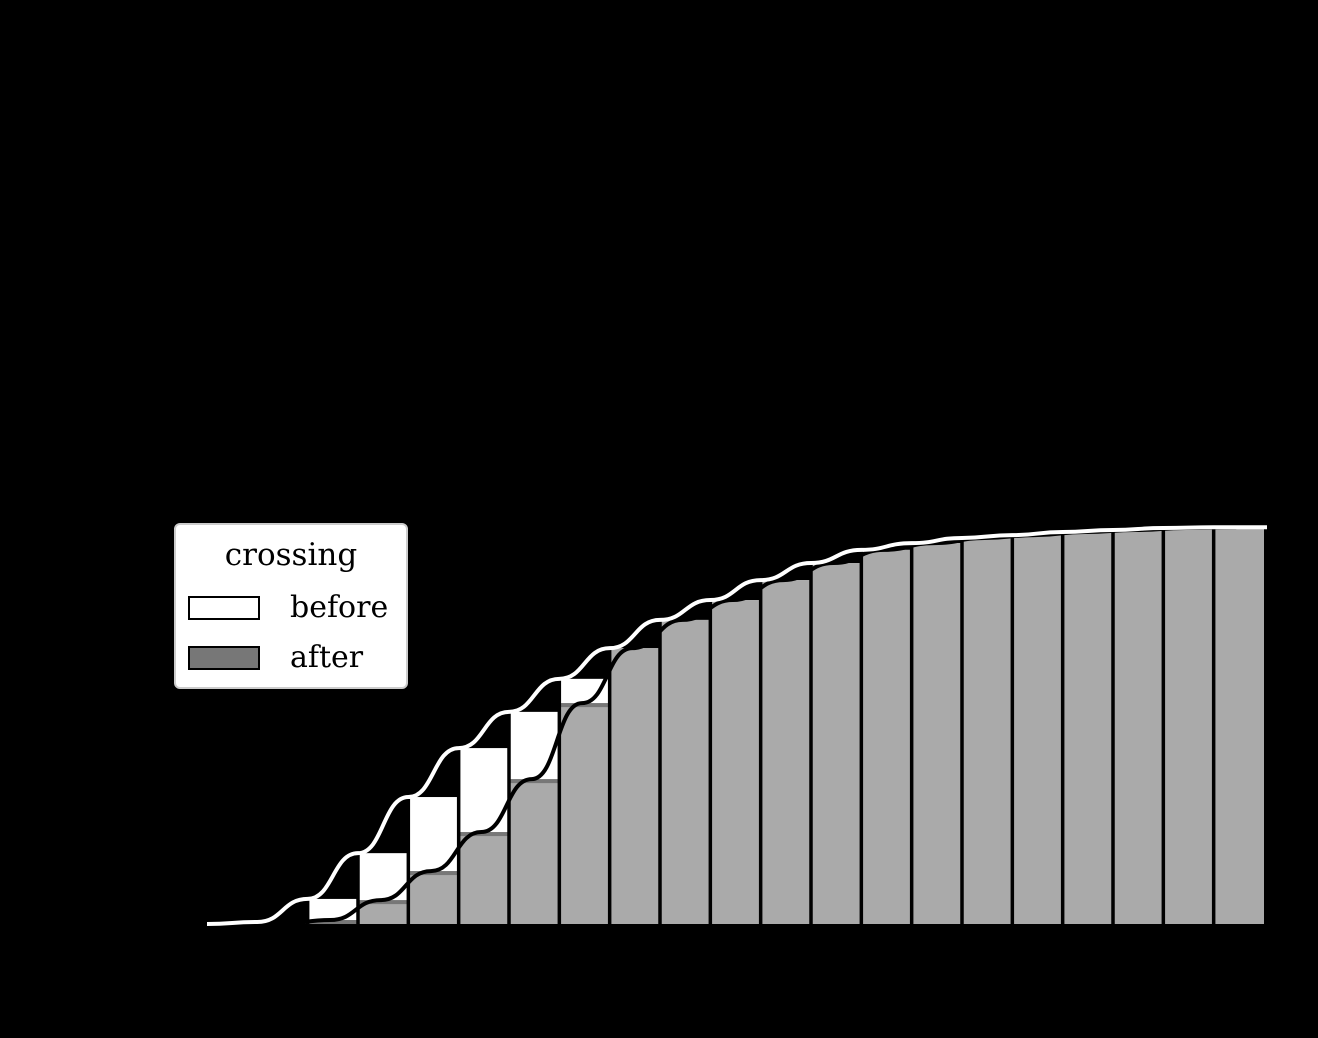 This screenshot has width=1318, height=1038. I want to click on legend-label-after: after, so click(327, 657).